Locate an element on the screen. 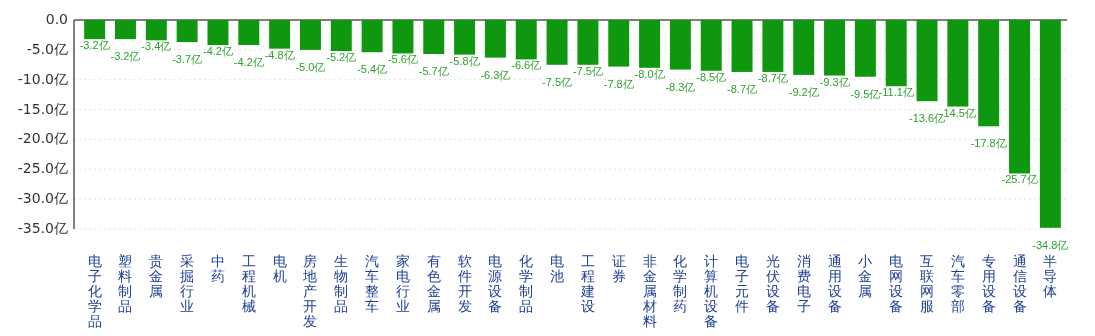 The height and width of the screenshot is (336, 1095). data-label: -3.7亿 is located at coordinates (187, 59).